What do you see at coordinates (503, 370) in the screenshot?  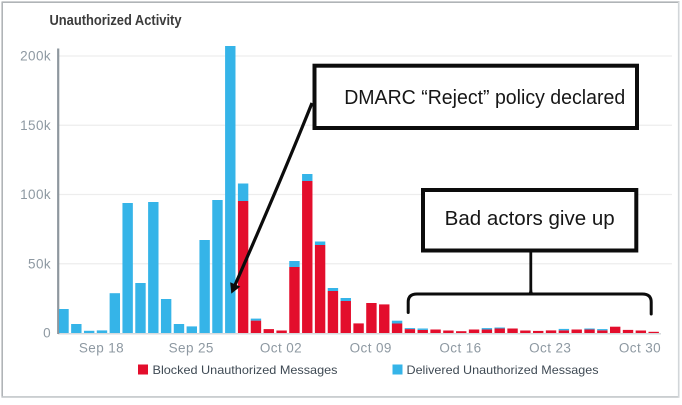 I see `svg-text:Delivered Unauthorized Message: Delivered Unauthorized Messages` at bounding box center [503, 370].